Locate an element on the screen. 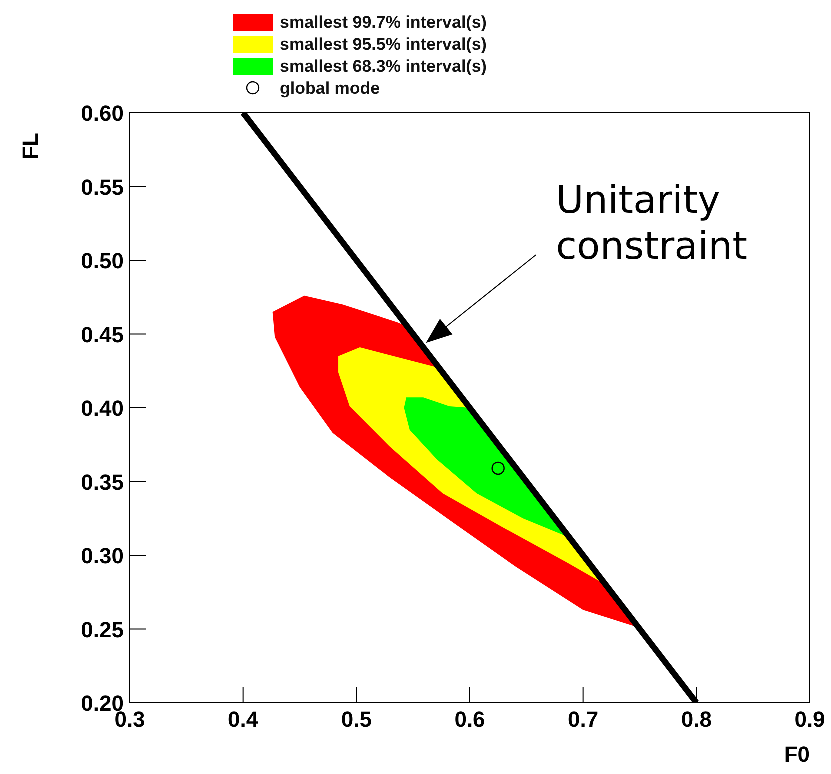  x-tick-label: 0.6 is located at coordinates (470, 719).